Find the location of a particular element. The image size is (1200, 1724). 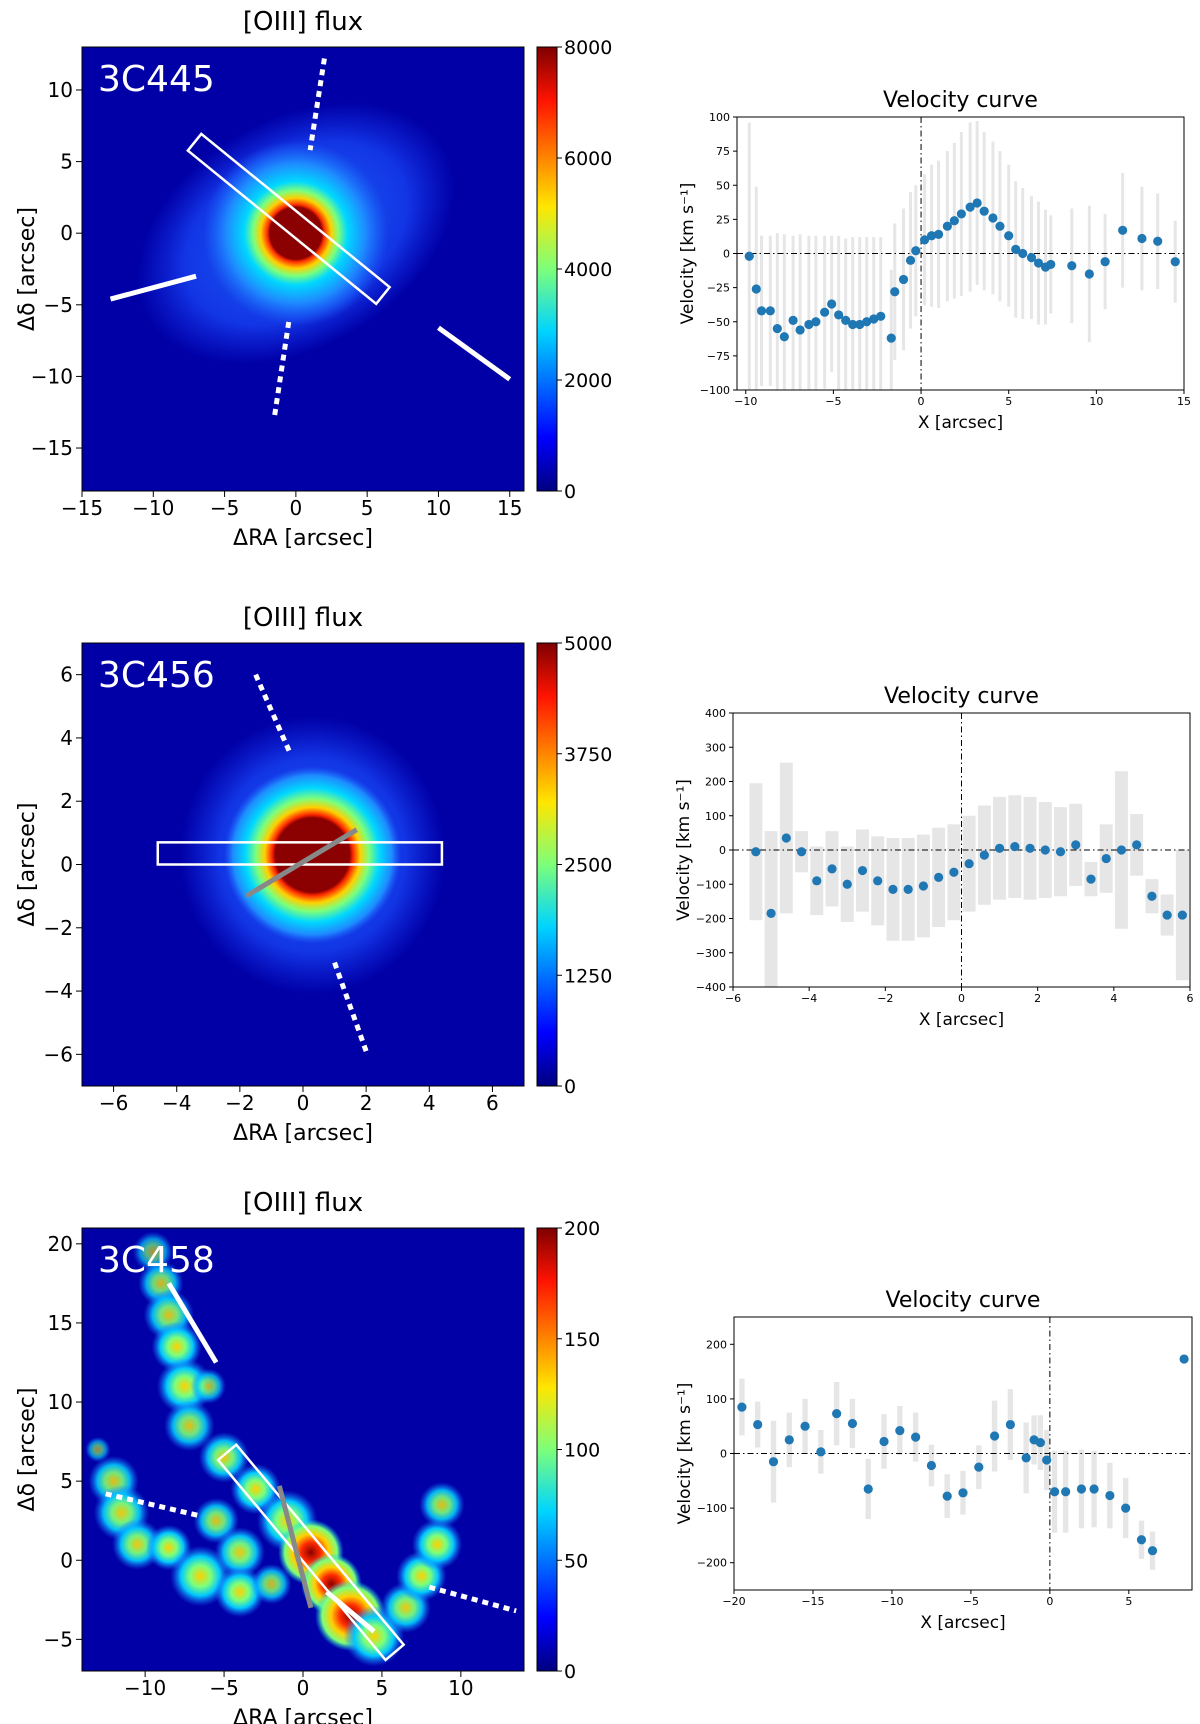

y-tick-label: −50 is located at coordinates (718, 322).